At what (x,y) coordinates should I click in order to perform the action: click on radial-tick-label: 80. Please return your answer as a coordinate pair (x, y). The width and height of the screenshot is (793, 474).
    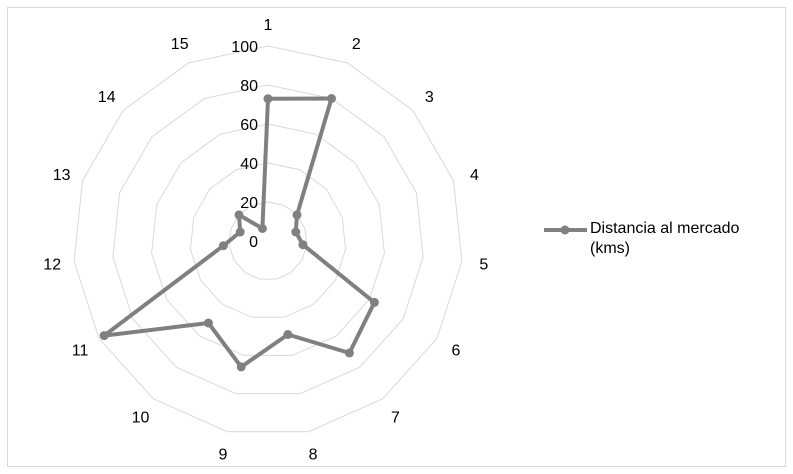
    Looking at the image, I should click on (249, 86).